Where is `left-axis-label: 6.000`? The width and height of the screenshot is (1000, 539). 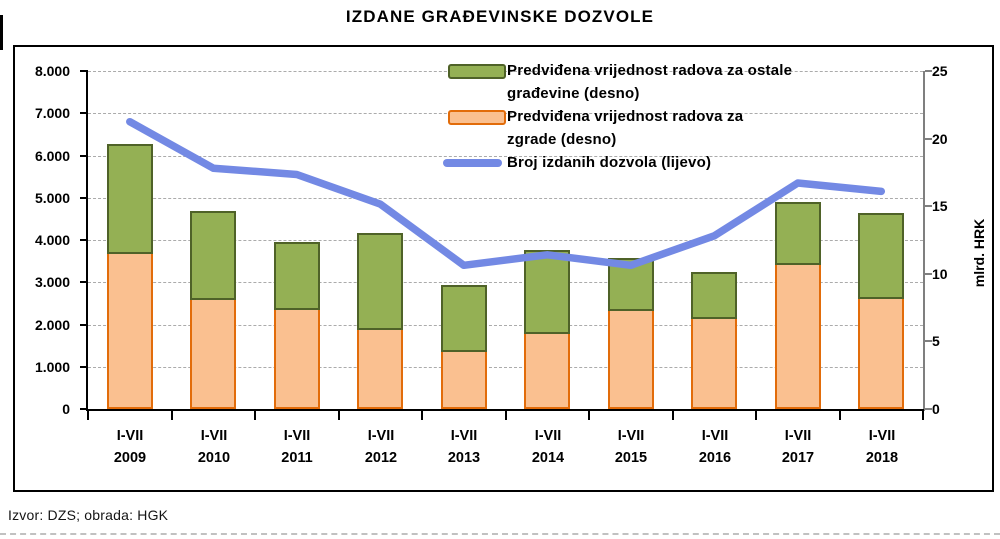
left-axis-label: 6.000 is located at coordinates (52, 156).